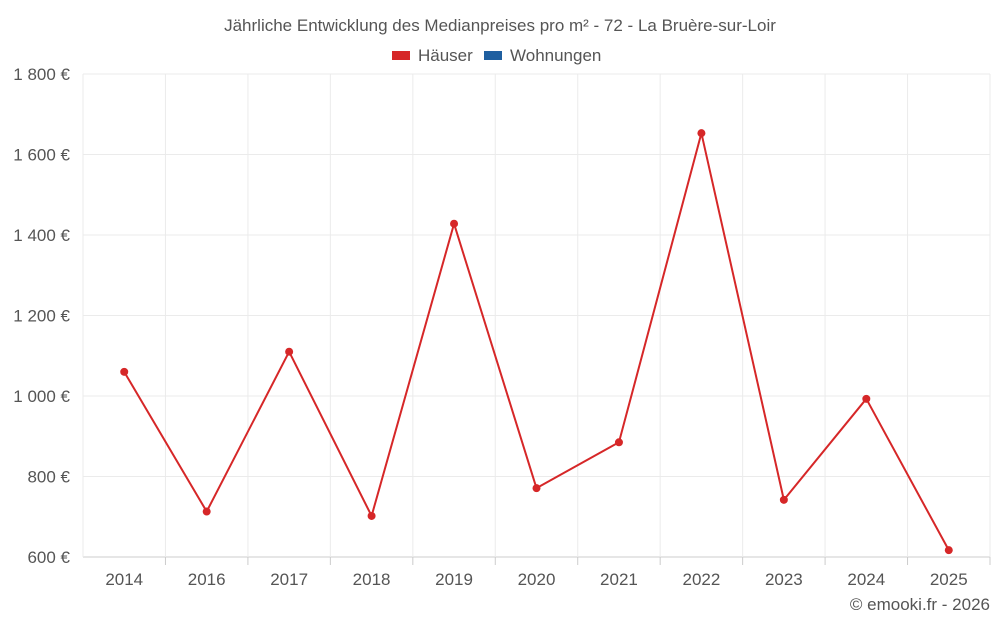  I want to click on y-tick-label: 800 €, so click(48, 477).